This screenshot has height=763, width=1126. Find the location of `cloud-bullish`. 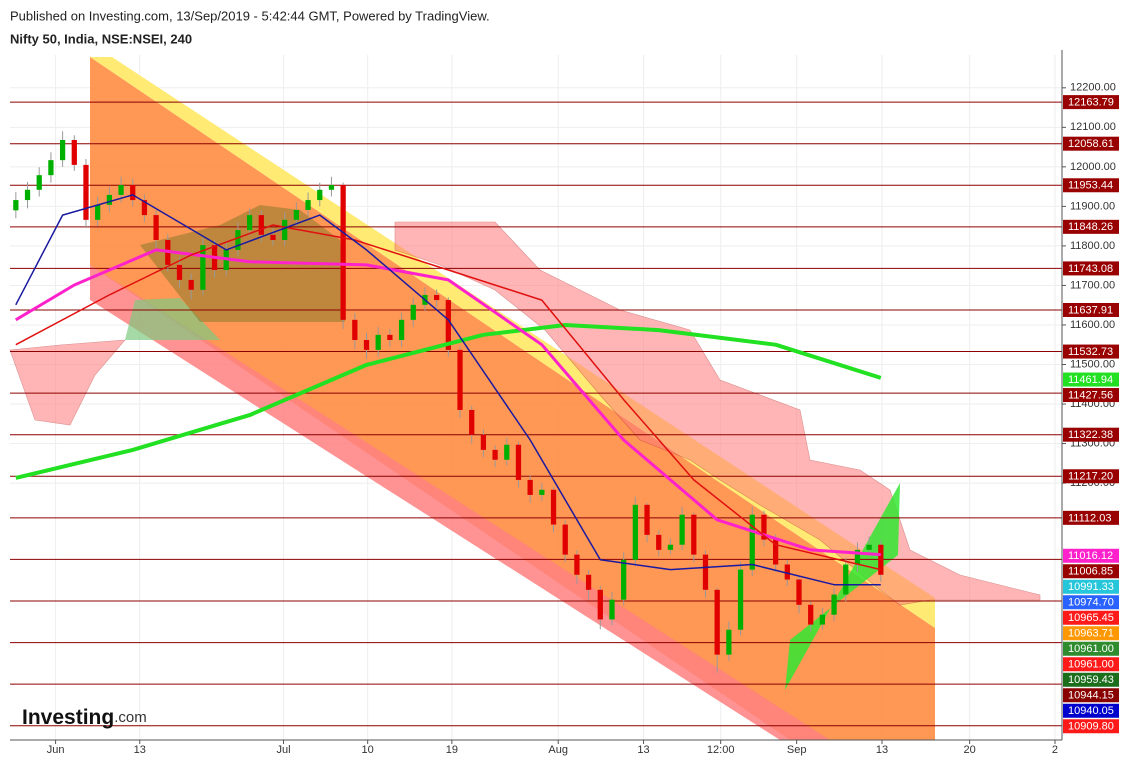

cloud-bullish is located at coordinates (172, 319).